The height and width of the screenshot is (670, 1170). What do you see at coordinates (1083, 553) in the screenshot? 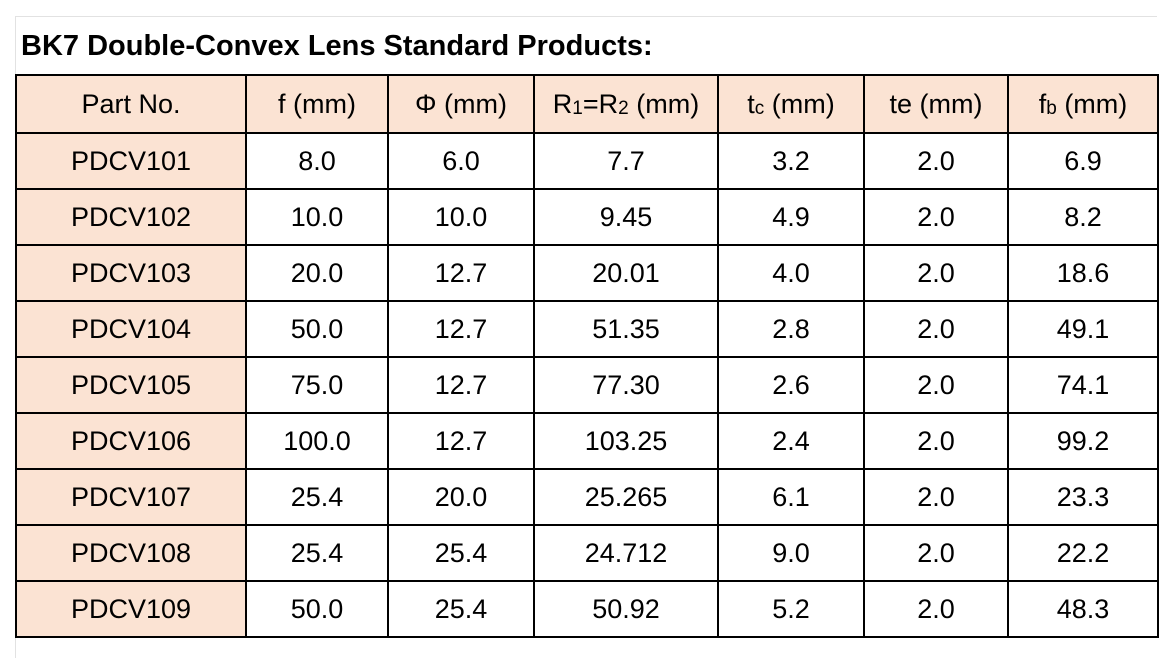
I see `cell-fb: 22.2` at bounding box center [1083, 553].